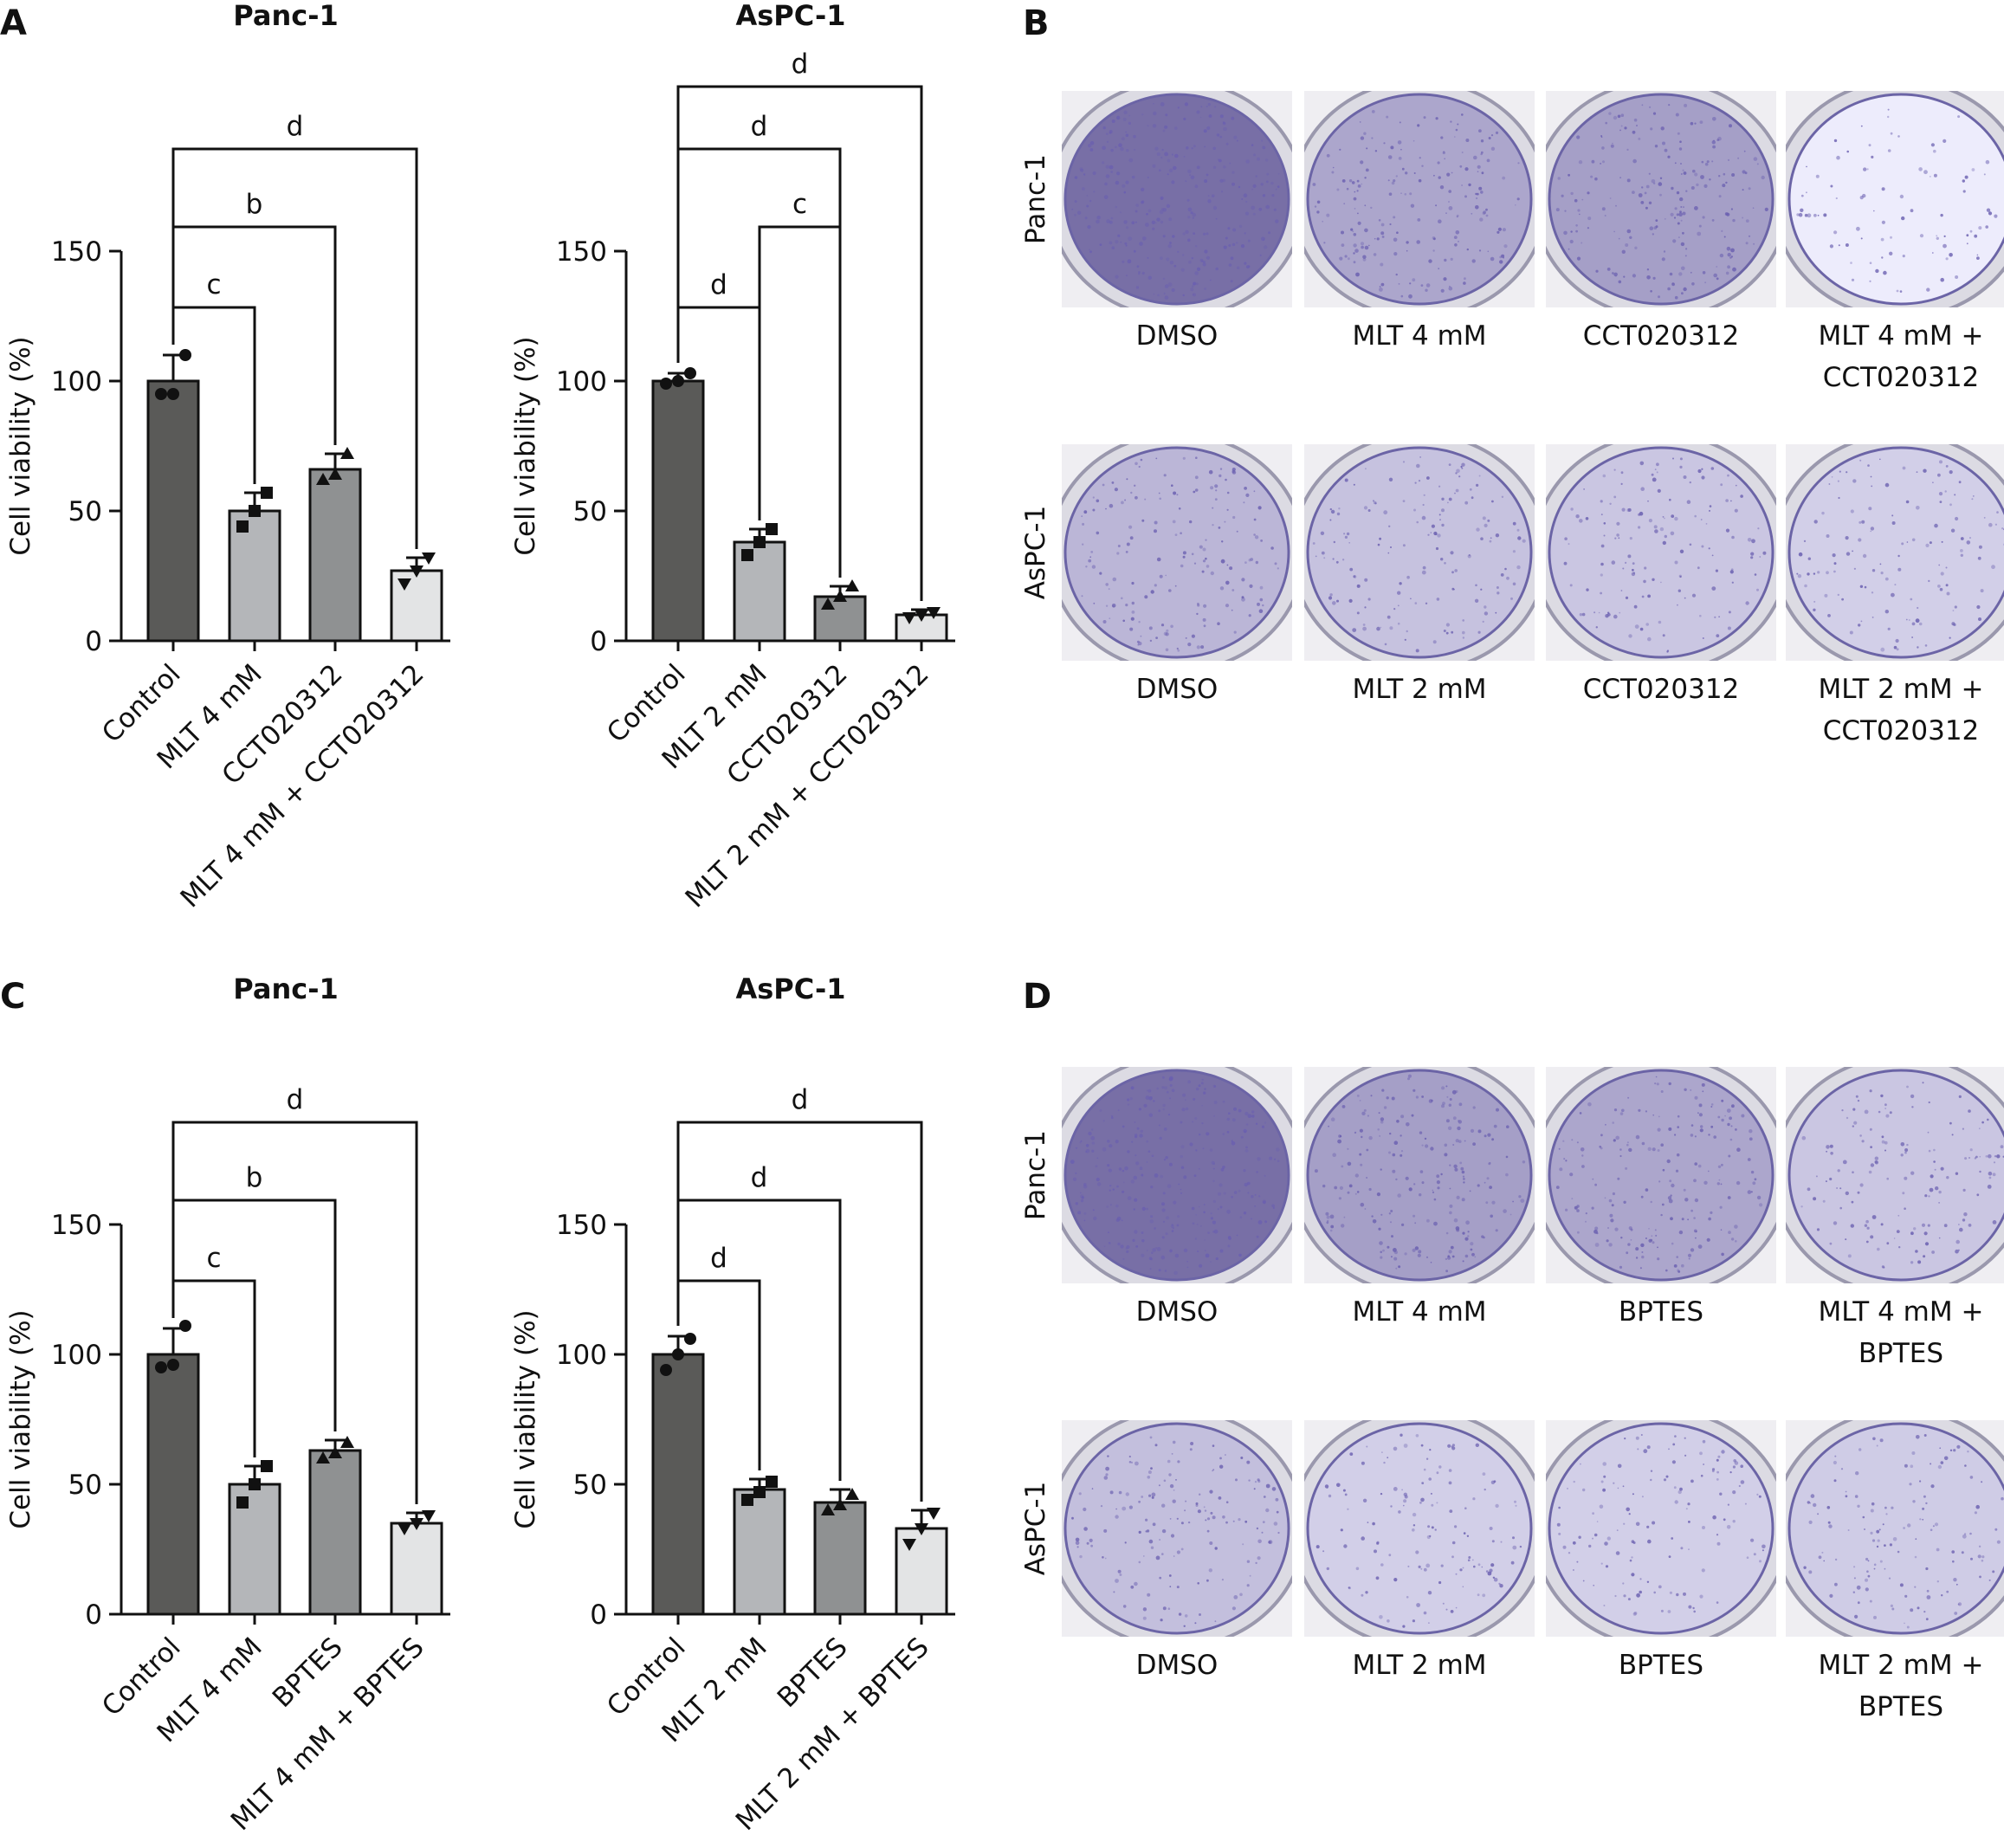 The height and width of the screenshot is (1848, 2004). Describe the element at coordinates (1419, 552) in the screenshot. I see `plate-dish` at that location.